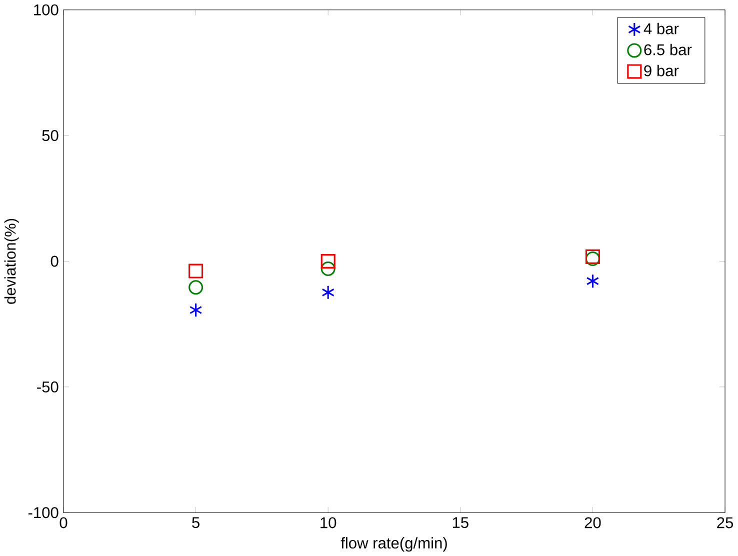 The width and height of the screenshot is (738, 556). What do you see at coordinates (592, 522) in the screenshot?
I see `x-tick-label: 20` at bounding box center [592, 522].